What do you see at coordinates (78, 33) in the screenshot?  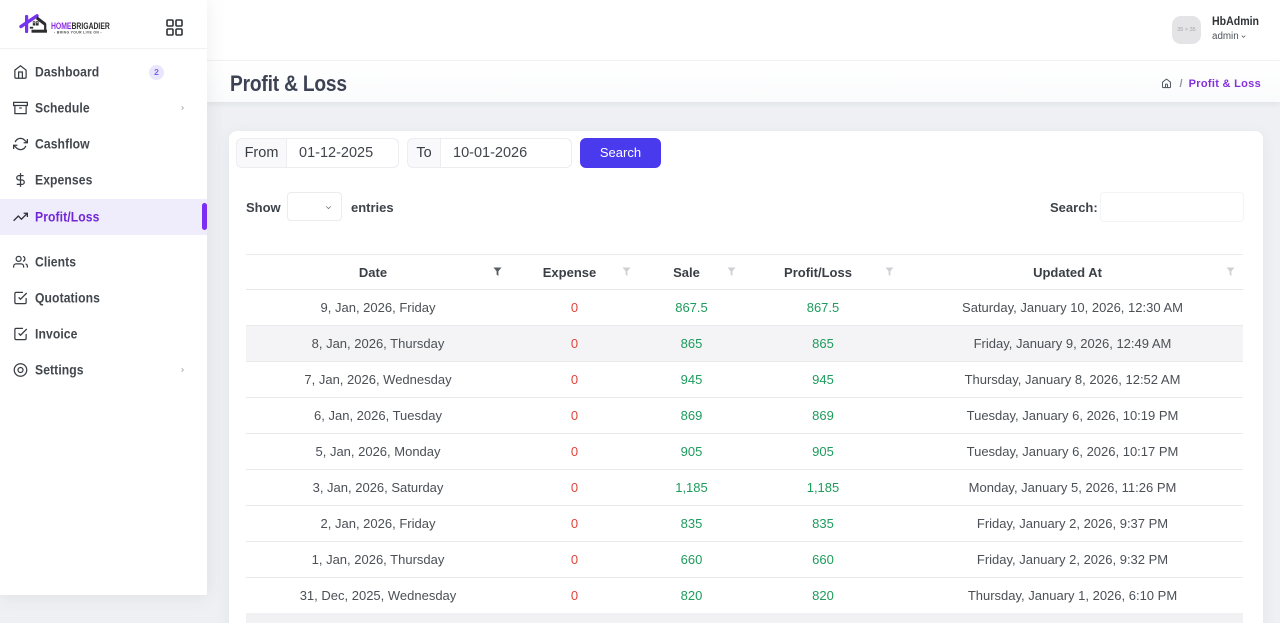 I see `svg-text: - BRING YOUR LIVE ON -` at bounding box center [78, 33].